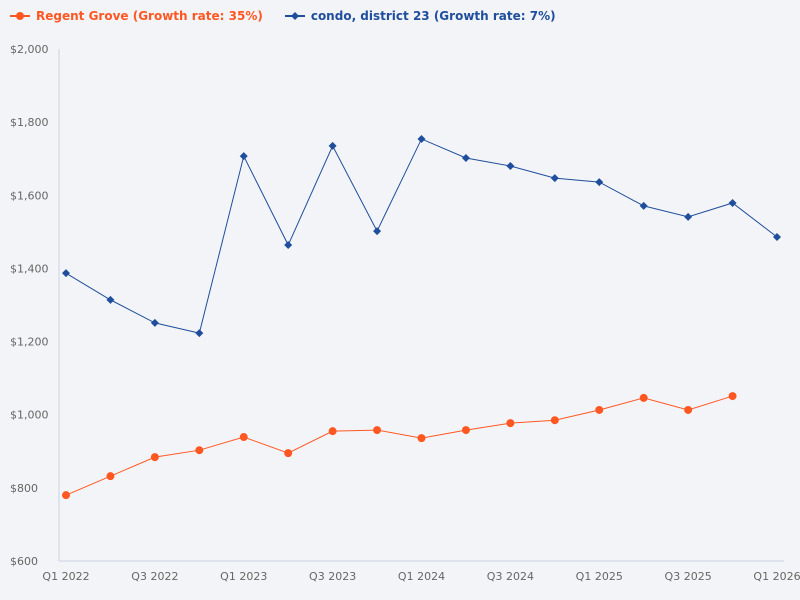 This screenshot has height=600, width=800. Describe the element at coordinates (29, 268) in the screenshot. I see `y-tick-label: $1,400` at that location.